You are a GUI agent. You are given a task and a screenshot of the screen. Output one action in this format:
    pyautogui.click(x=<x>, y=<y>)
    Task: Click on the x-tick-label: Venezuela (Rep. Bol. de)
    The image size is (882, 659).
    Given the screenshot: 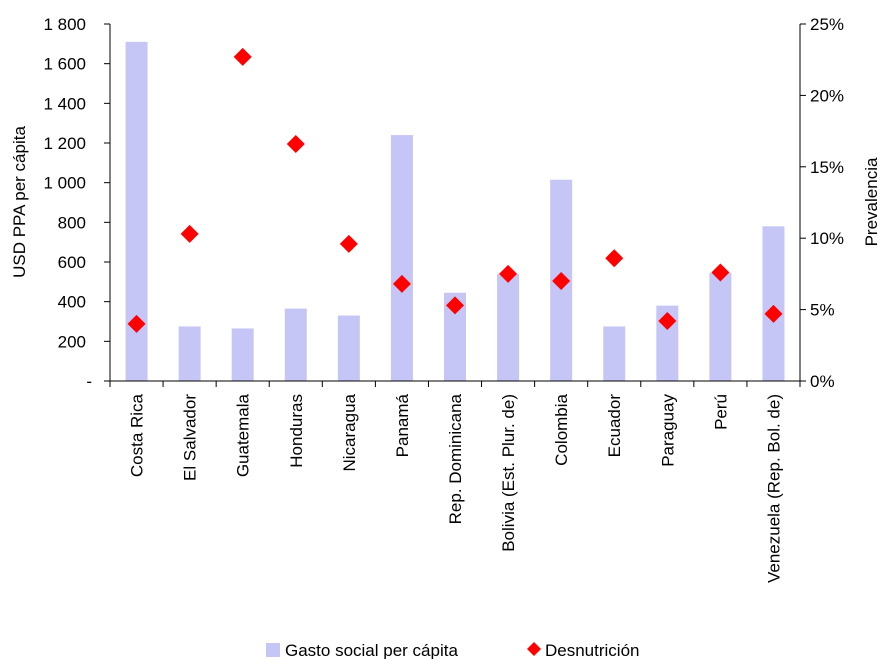 What is the action you would take?
    pyautogui.click(x=773, y=488)
    